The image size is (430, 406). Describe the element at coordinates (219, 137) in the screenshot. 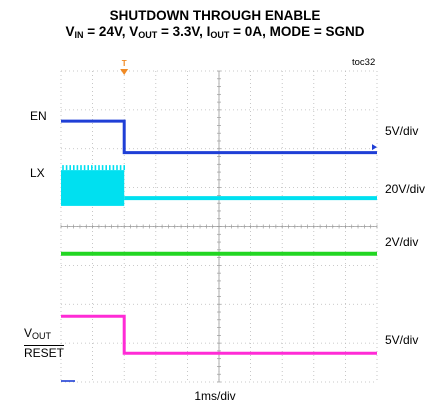

I see `trace-en` at that location.